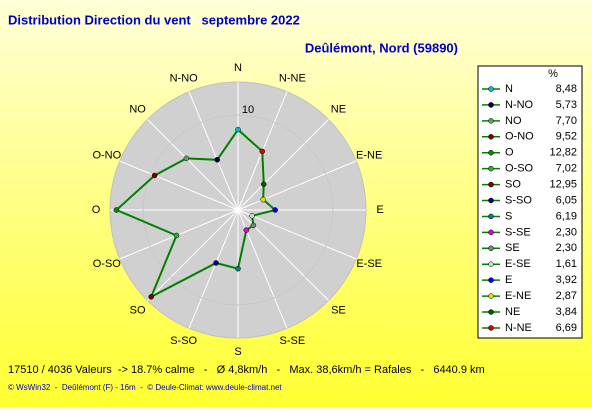 This screenshot has width=592, height=412. I want to click on legend-label: O-NO, so click(519, 137).